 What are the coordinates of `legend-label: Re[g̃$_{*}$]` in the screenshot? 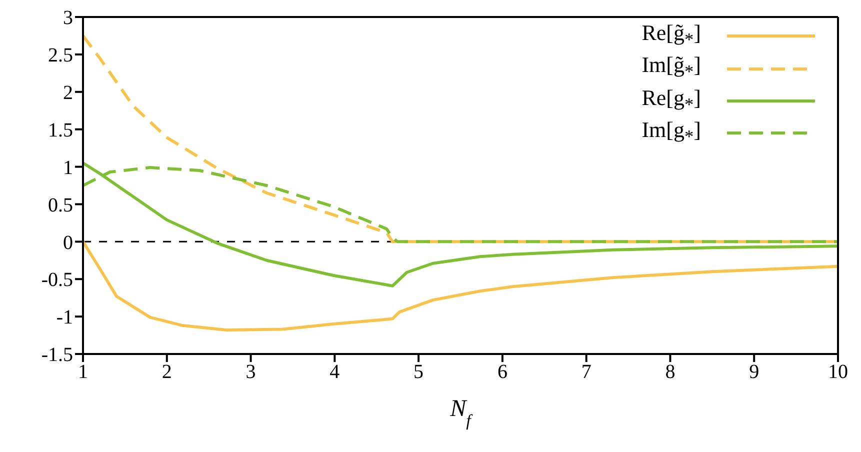 It's located at (671, 36).